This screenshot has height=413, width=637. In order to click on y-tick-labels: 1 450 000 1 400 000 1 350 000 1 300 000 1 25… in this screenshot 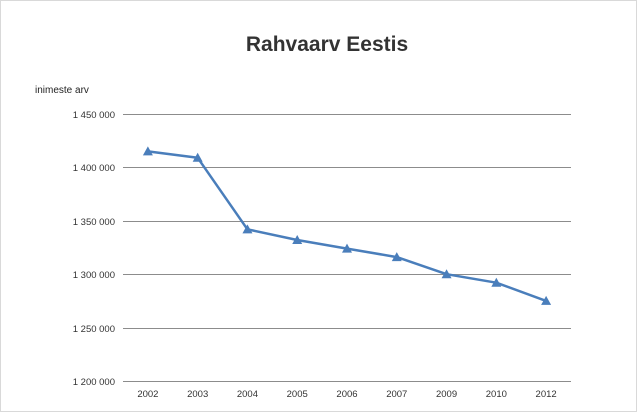, I will do `click(94, 249)`.